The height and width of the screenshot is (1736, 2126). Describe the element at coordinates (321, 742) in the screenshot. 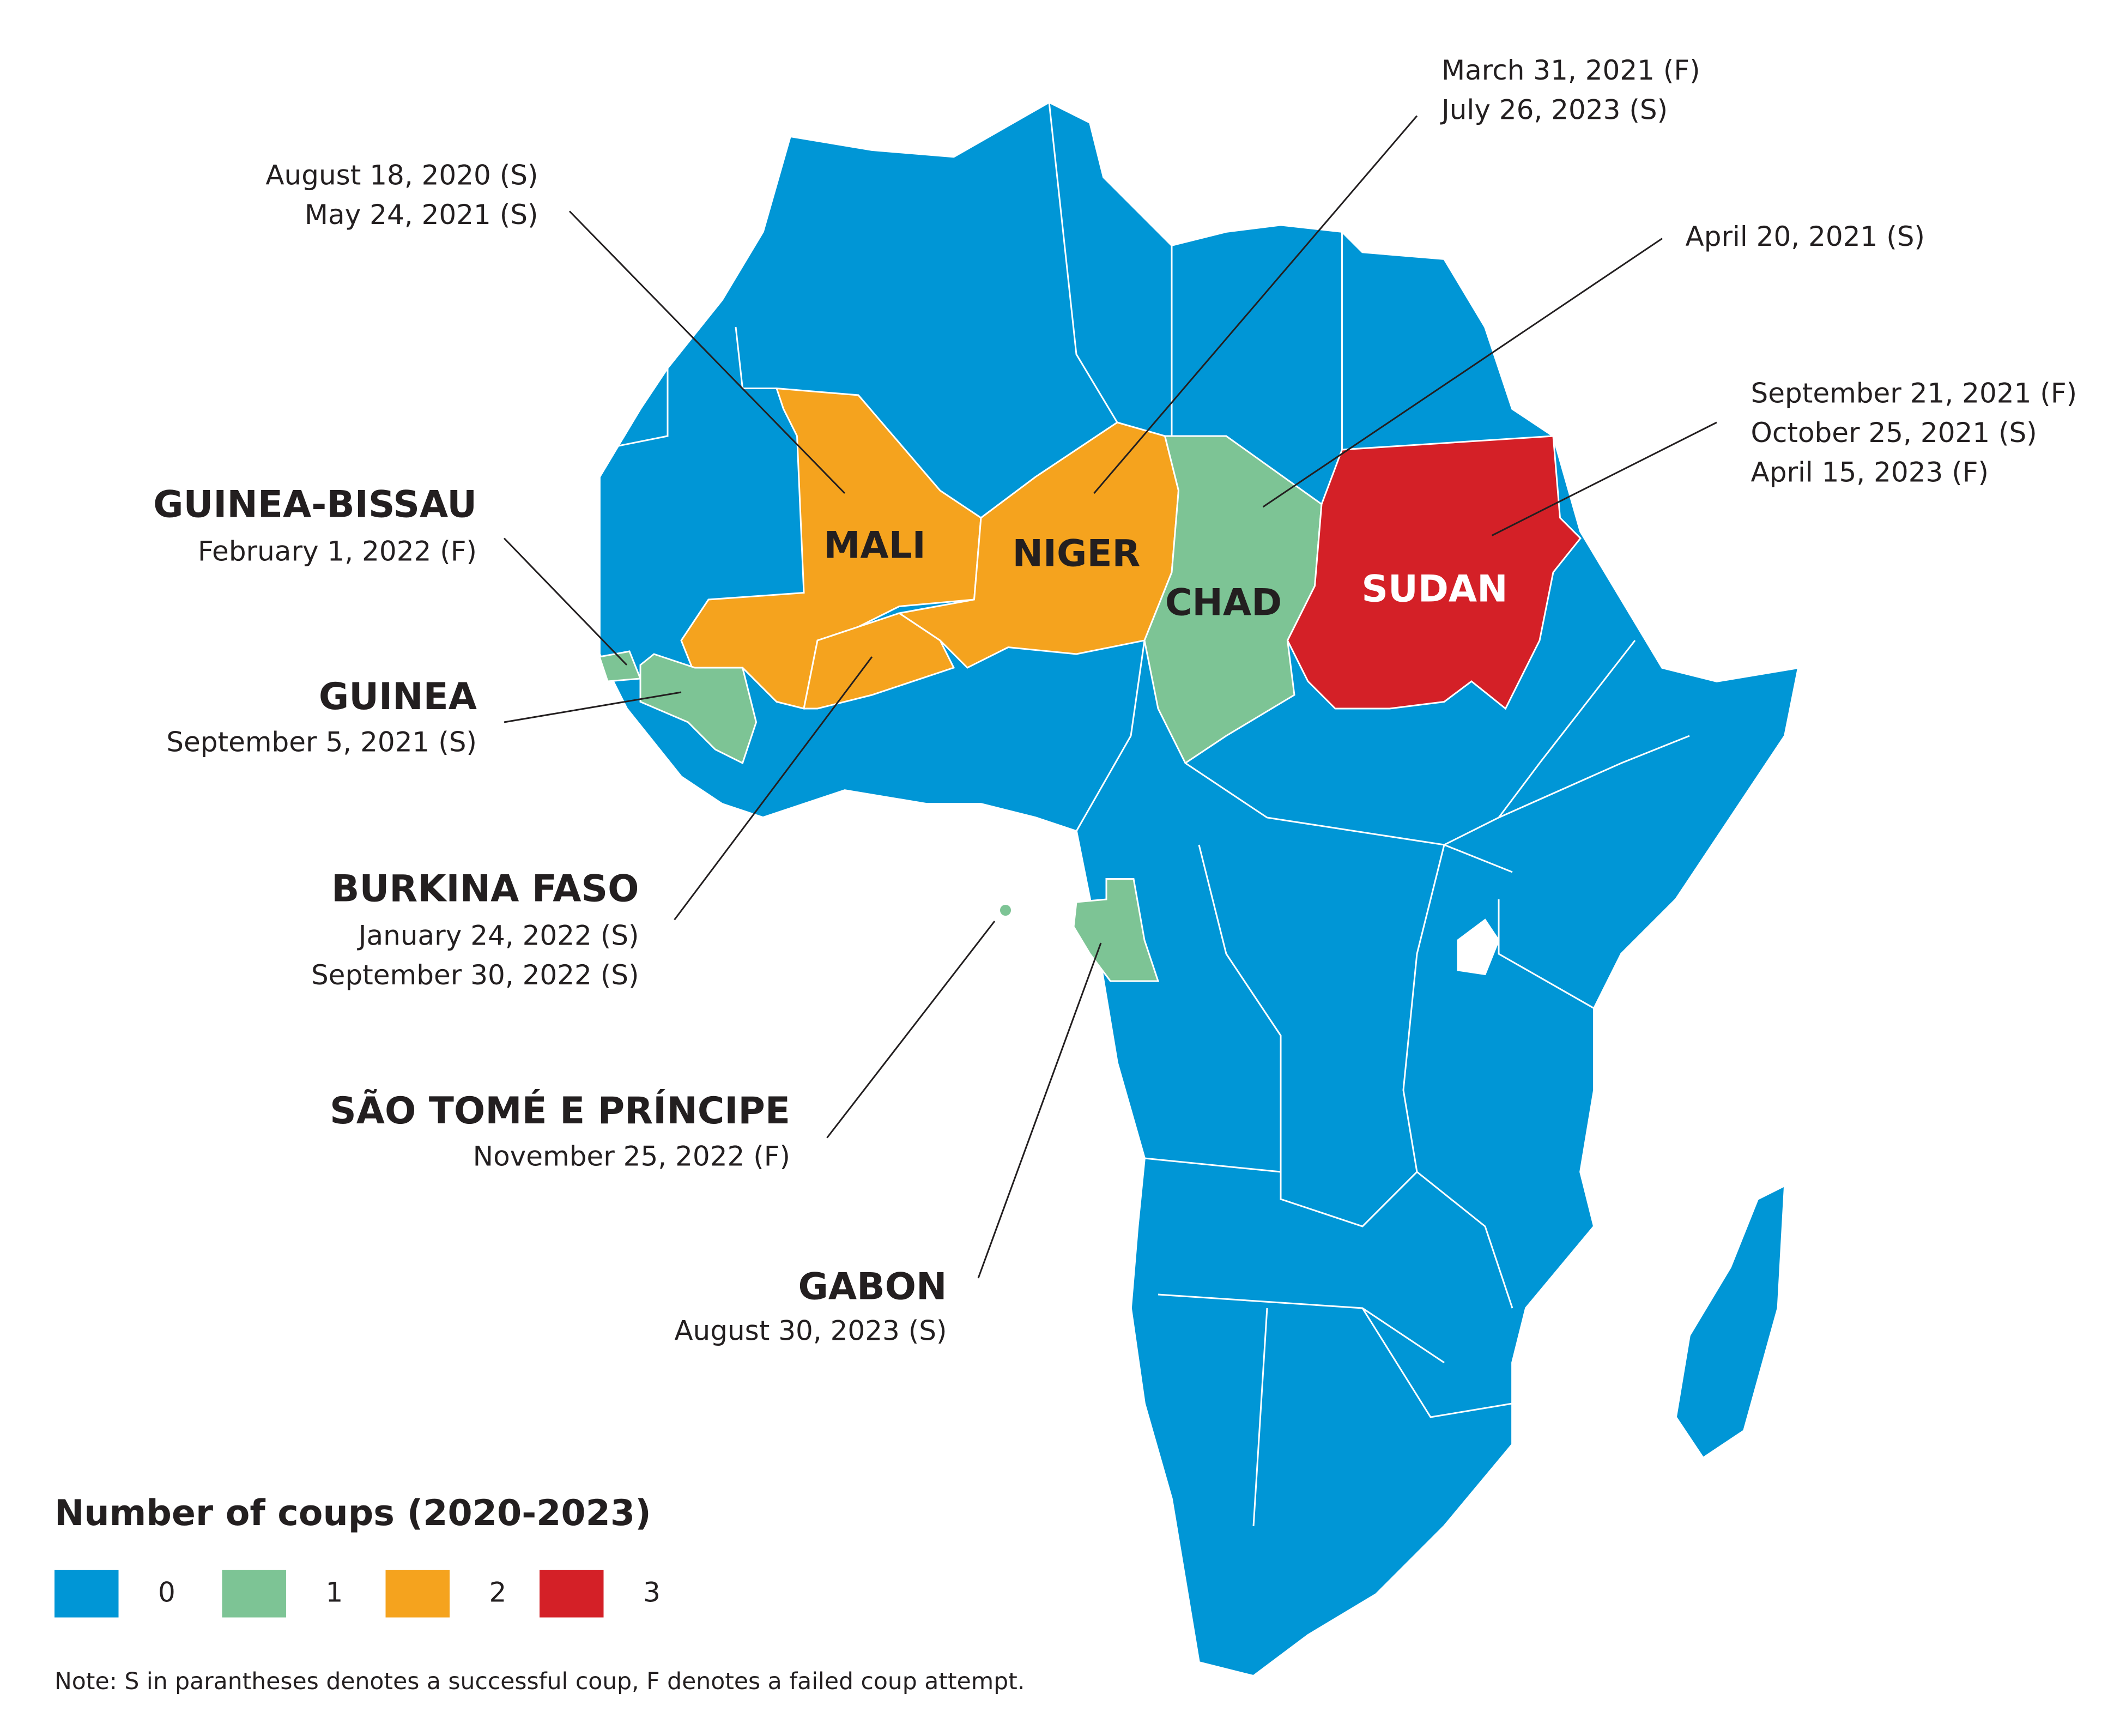

I see `coup-date: September 5, 2021 (S)` at that location.